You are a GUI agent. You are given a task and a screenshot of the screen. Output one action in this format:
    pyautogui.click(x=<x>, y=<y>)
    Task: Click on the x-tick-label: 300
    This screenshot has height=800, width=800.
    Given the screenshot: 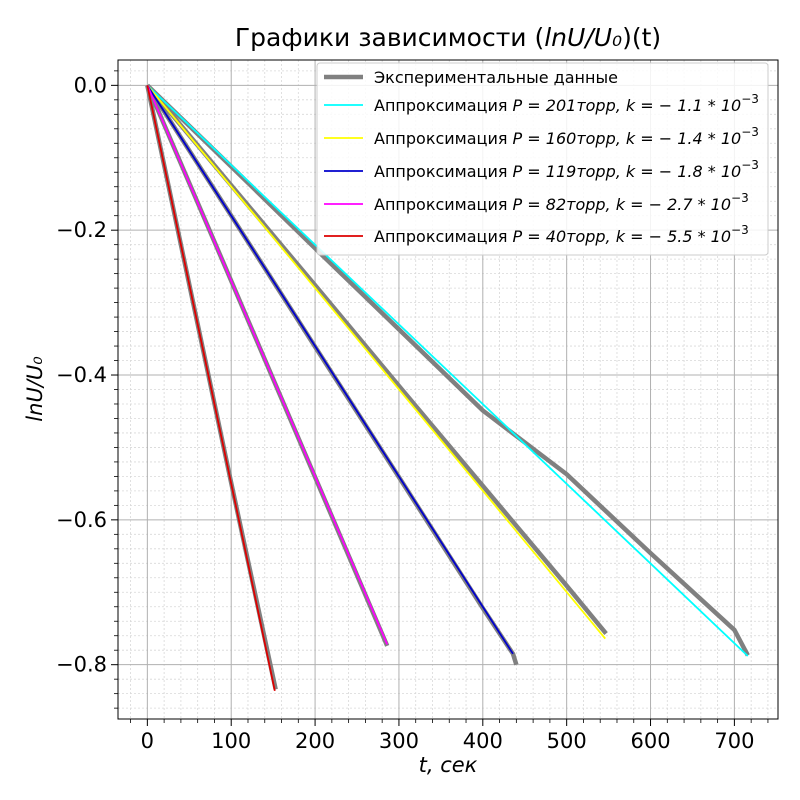 What is the action you would take?
    pyautogui.click(x=399, y=741)
    